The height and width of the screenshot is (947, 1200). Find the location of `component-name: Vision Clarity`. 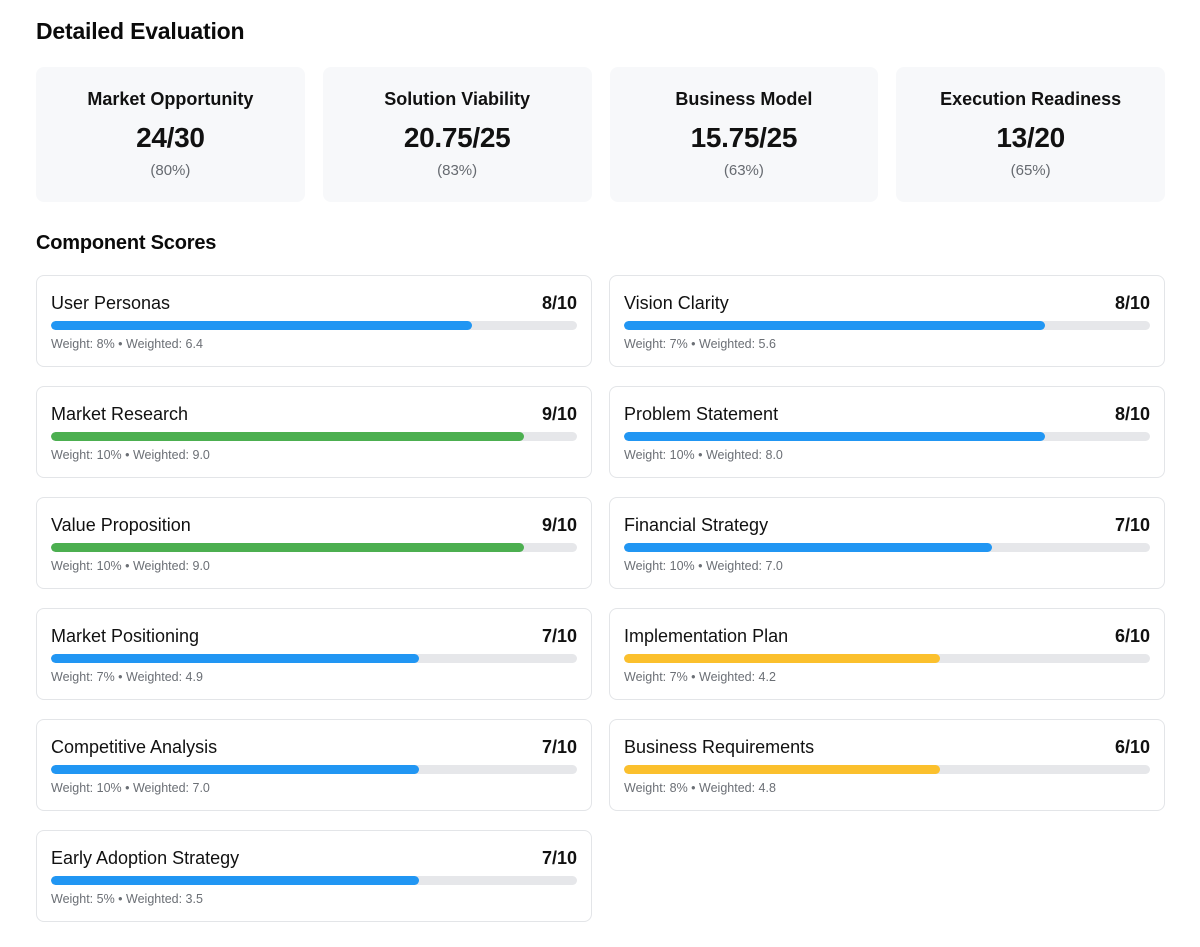

component-name: Vision Clarity is located at coordinates (676, 303).